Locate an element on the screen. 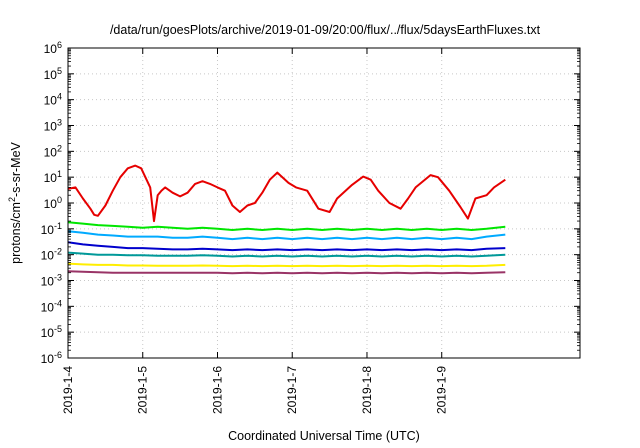 The width and height of the screenshot is (640, 448). y-tick-label-exponent: 0 is located at coordinates (59, 200).